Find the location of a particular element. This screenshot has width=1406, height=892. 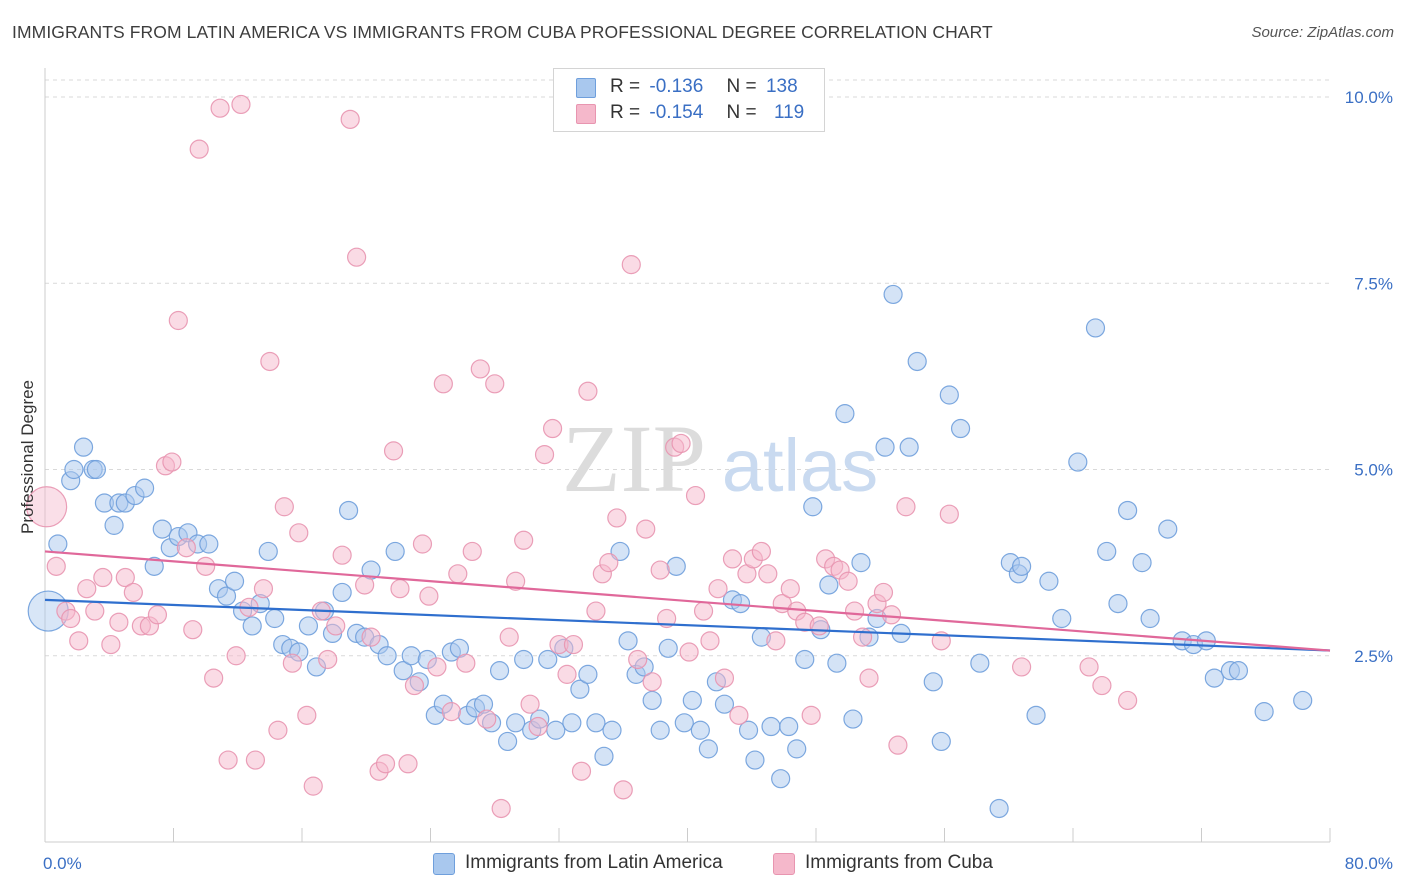

y-tick-label-2: 7.5% is located at coordinates (1373, 283).